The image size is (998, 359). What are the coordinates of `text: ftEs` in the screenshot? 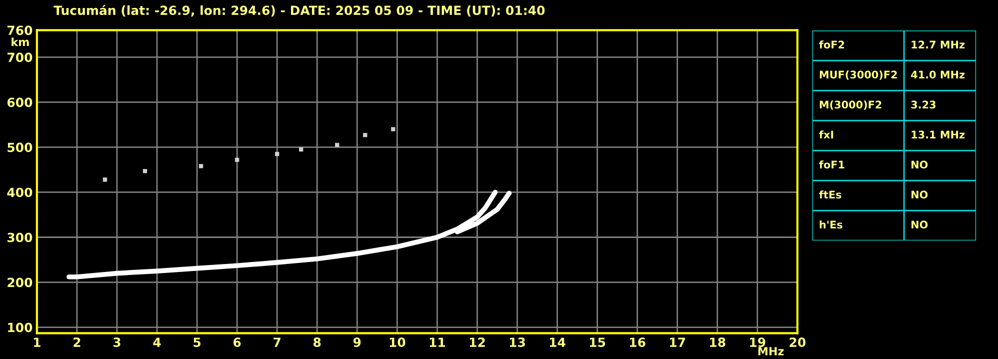 It's located at (830, 194).